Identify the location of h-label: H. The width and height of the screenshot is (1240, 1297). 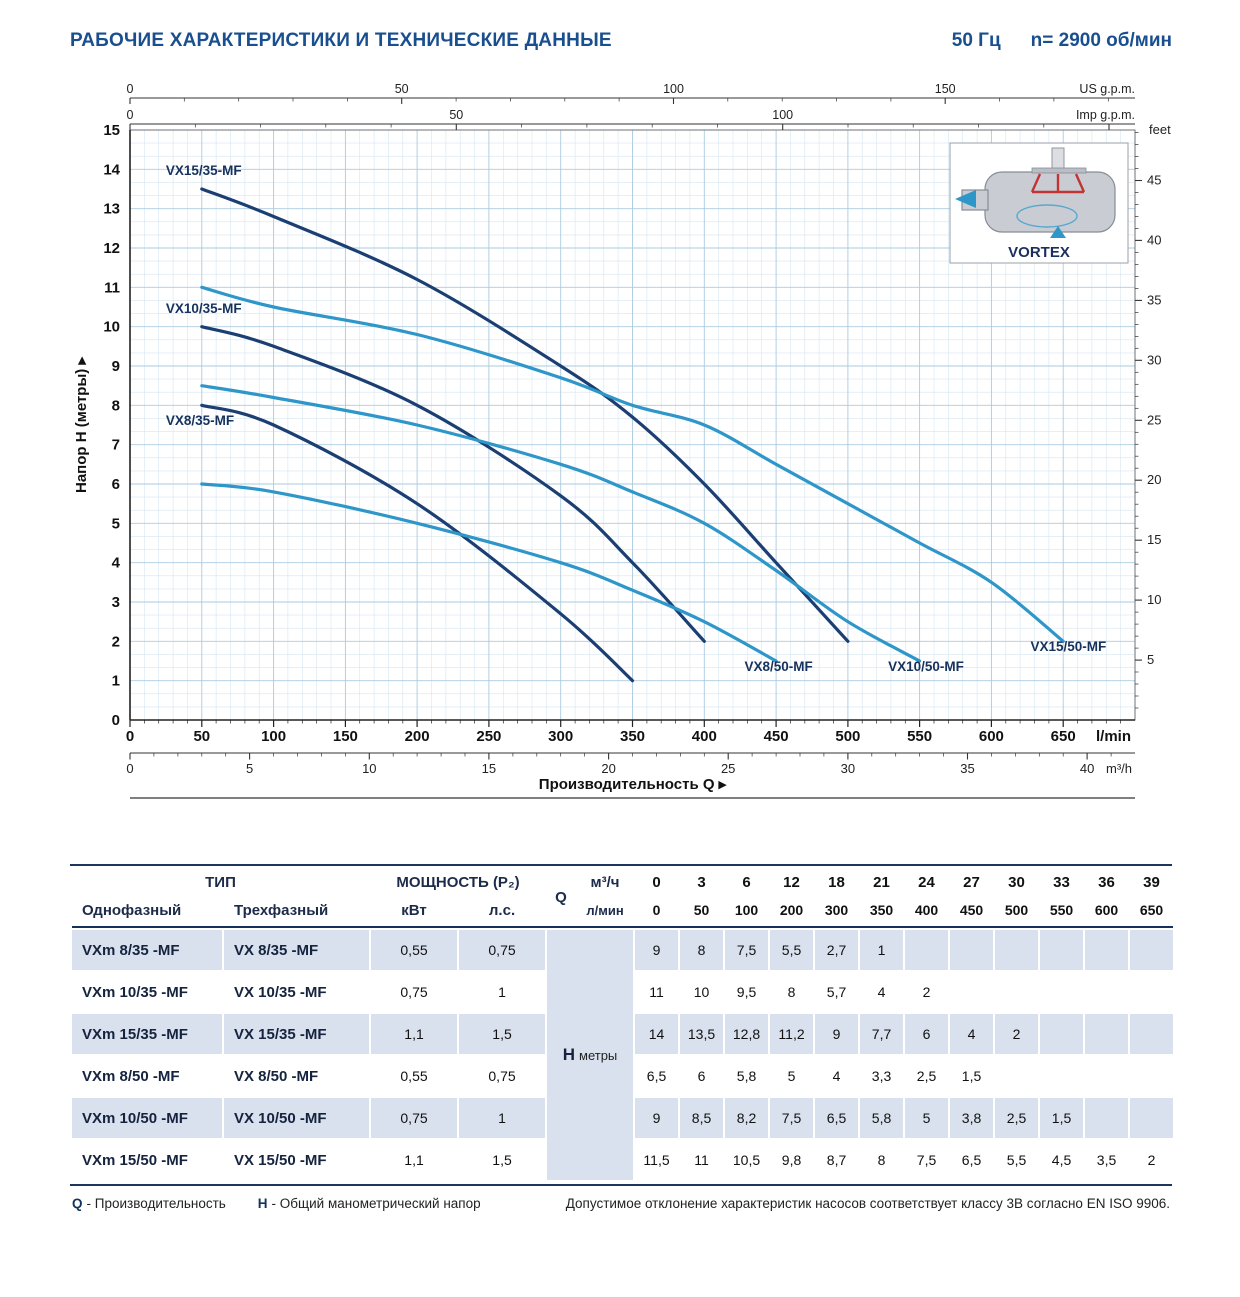
(569, 1054).